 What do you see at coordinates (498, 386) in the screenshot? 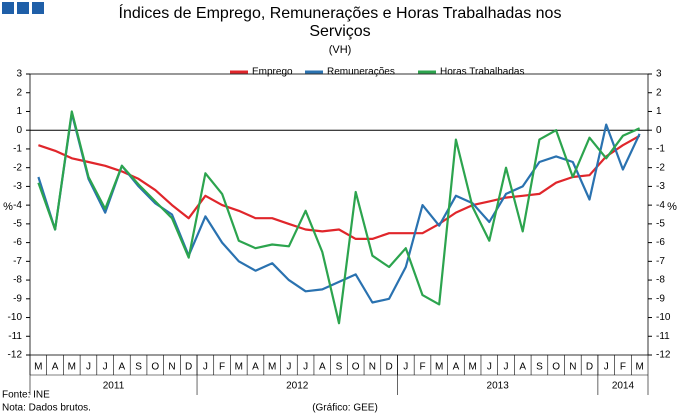
I see `x-group-label: 2013` at bounding box center [498, 386].